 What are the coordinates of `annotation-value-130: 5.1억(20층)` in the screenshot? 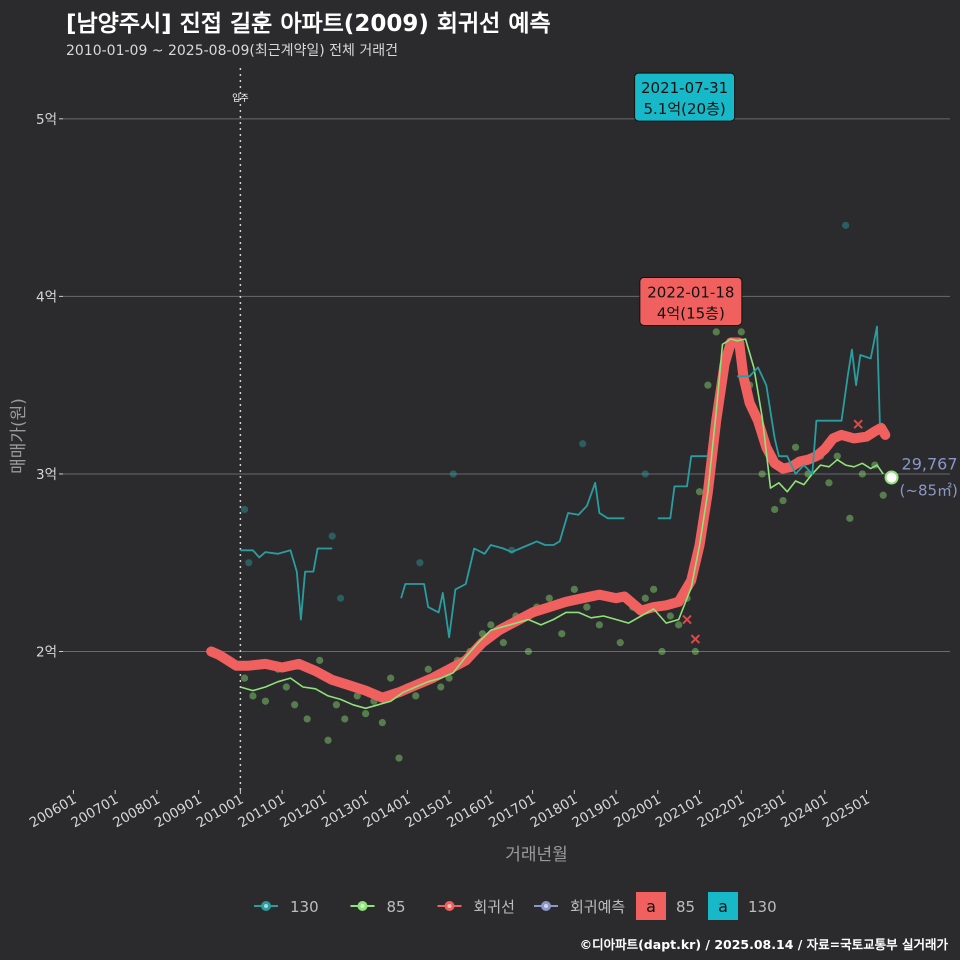 It's located at (684, 109).